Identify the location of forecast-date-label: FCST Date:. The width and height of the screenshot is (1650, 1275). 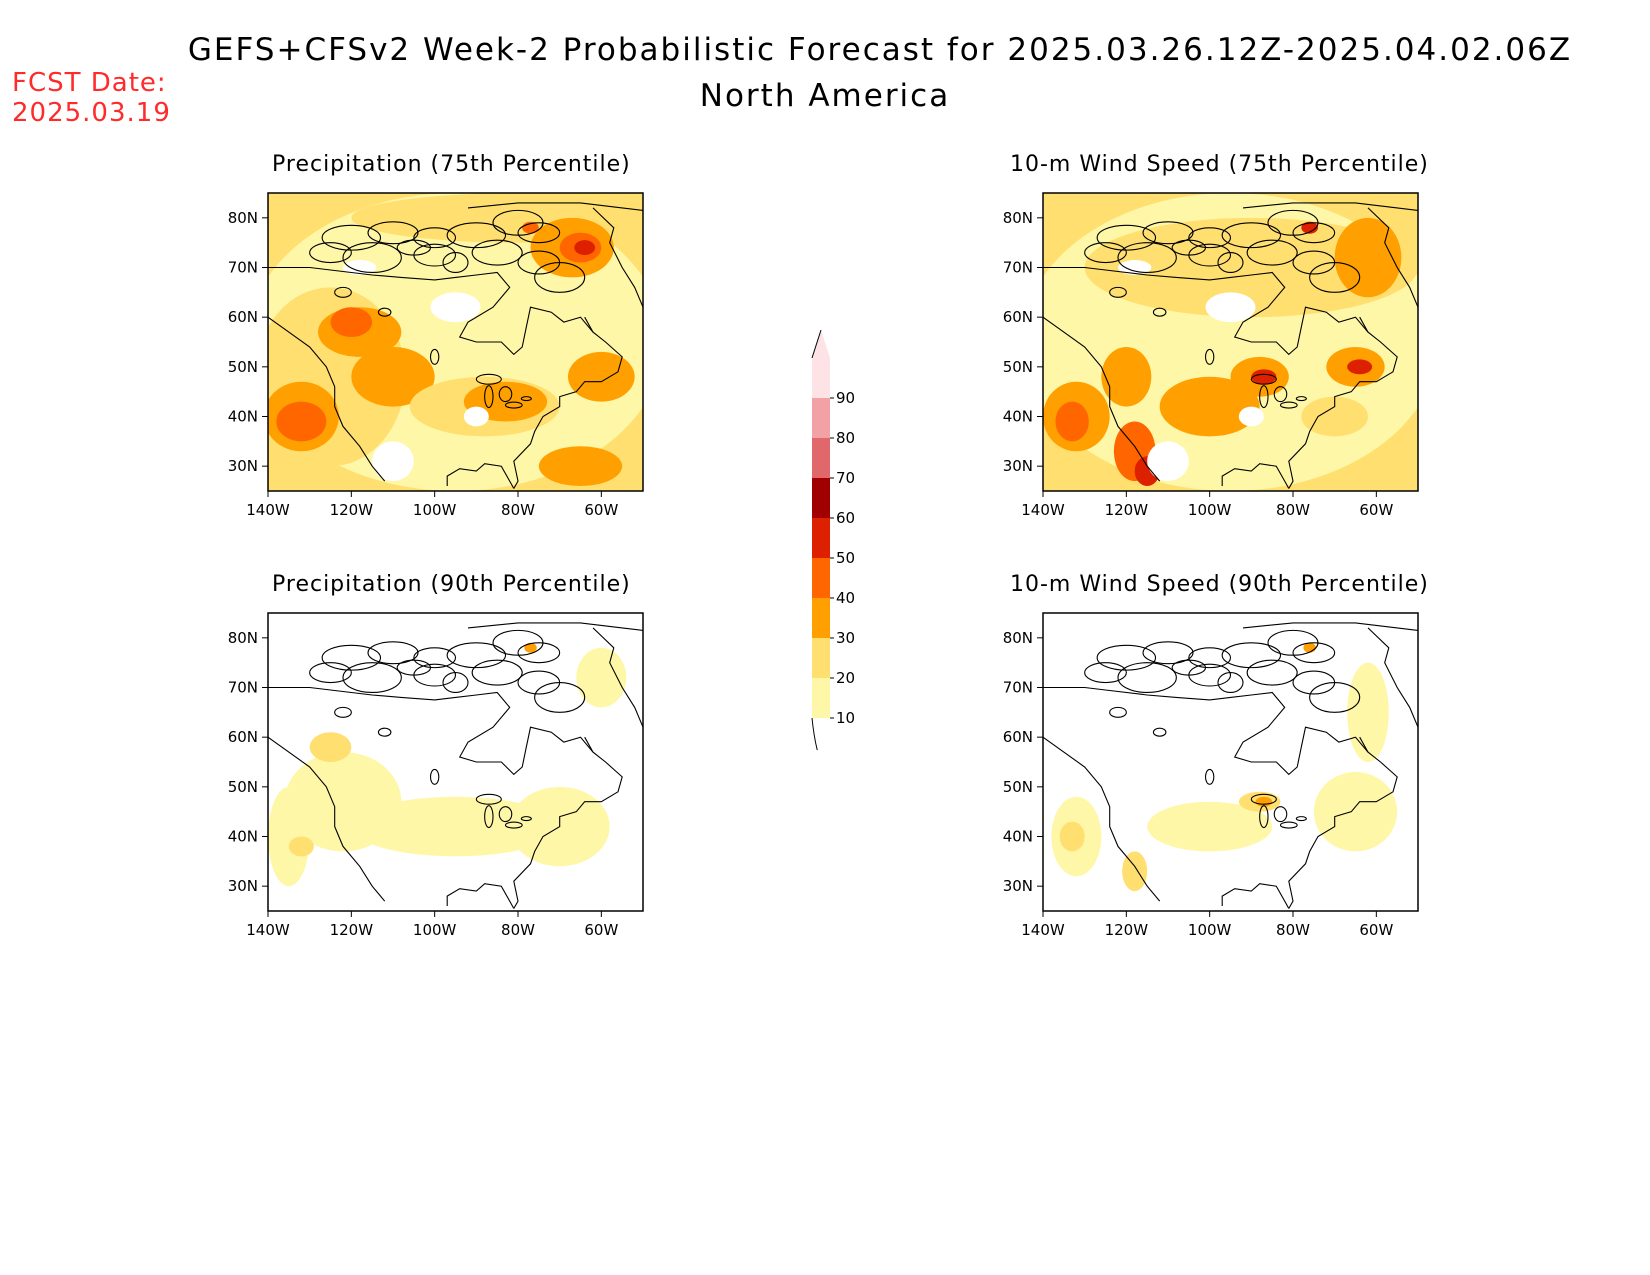
(89, 83).